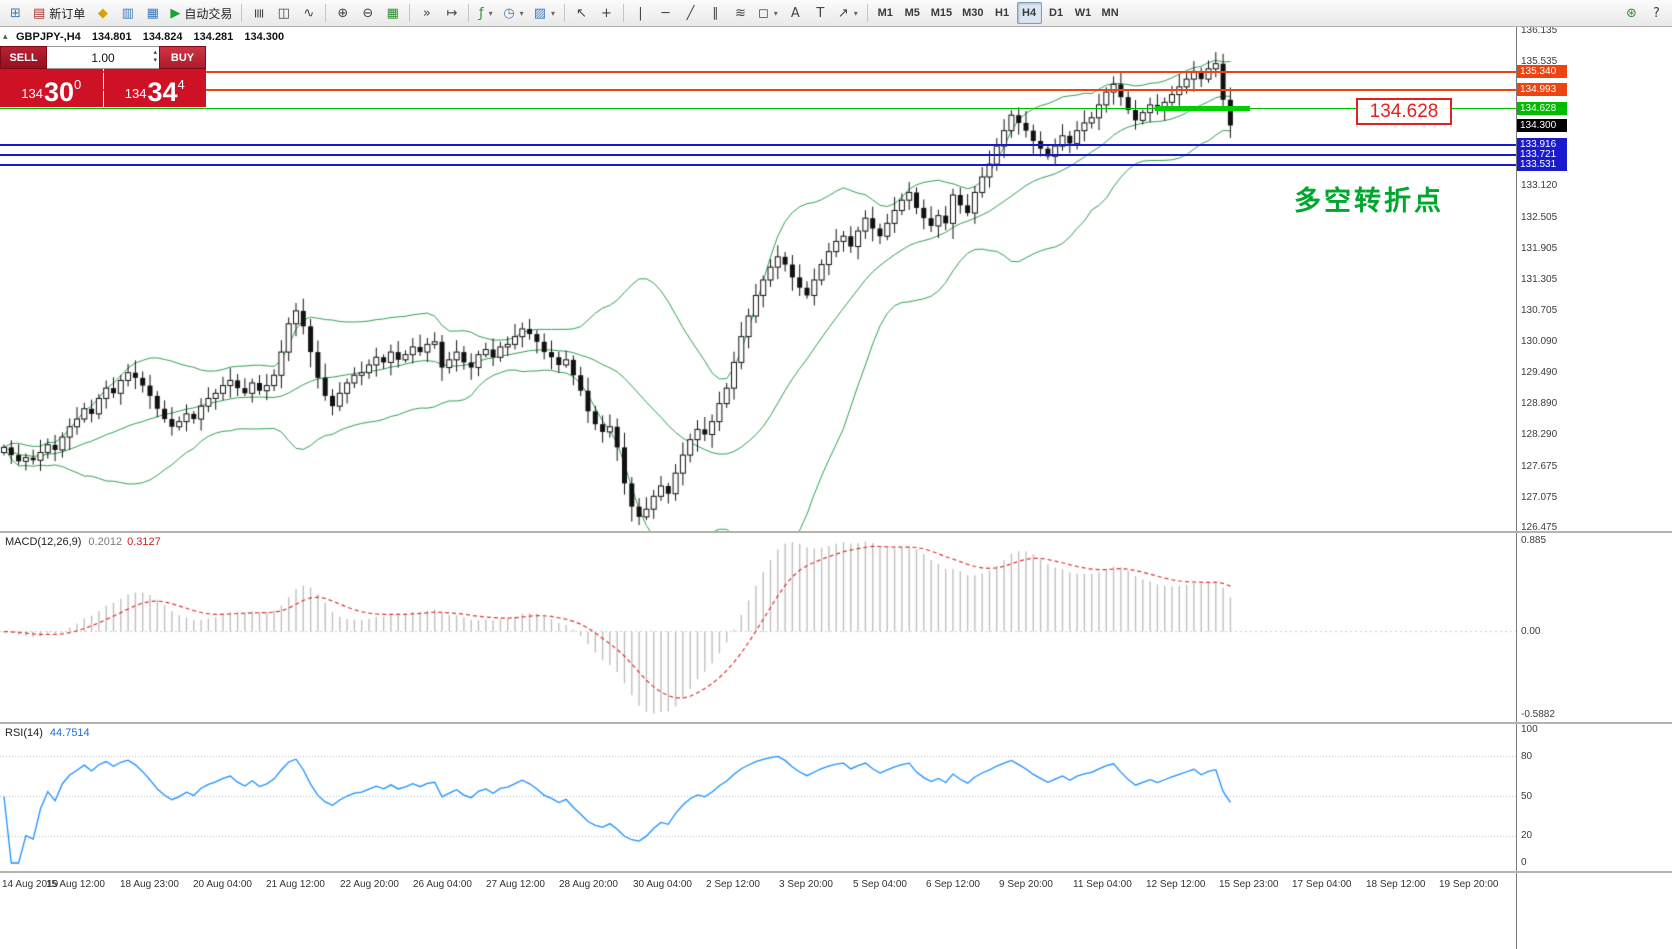 The image size is (1672, 949). I want to click on fibonacci-icon: ≋, so click(740, 13).